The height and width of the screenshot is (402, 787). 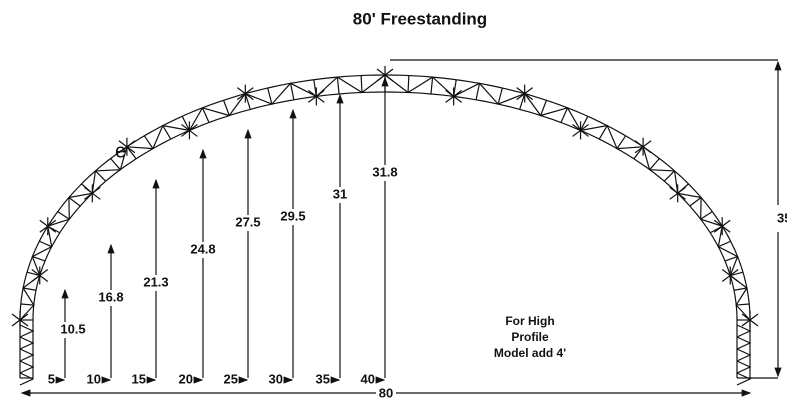 What do you see at coordinates (51, 378) in the screenshot?
I see `offset-label: 5` at bounding box center [51, 378].